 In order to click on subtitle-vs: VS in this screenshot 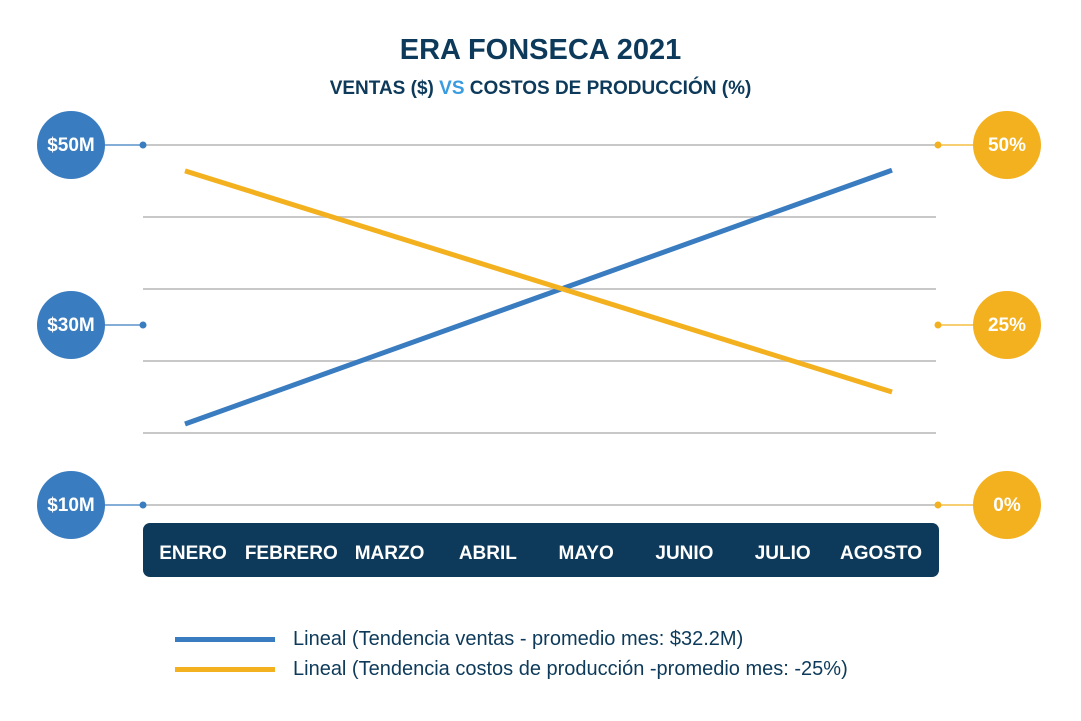, I will do `click(452, 88)`.